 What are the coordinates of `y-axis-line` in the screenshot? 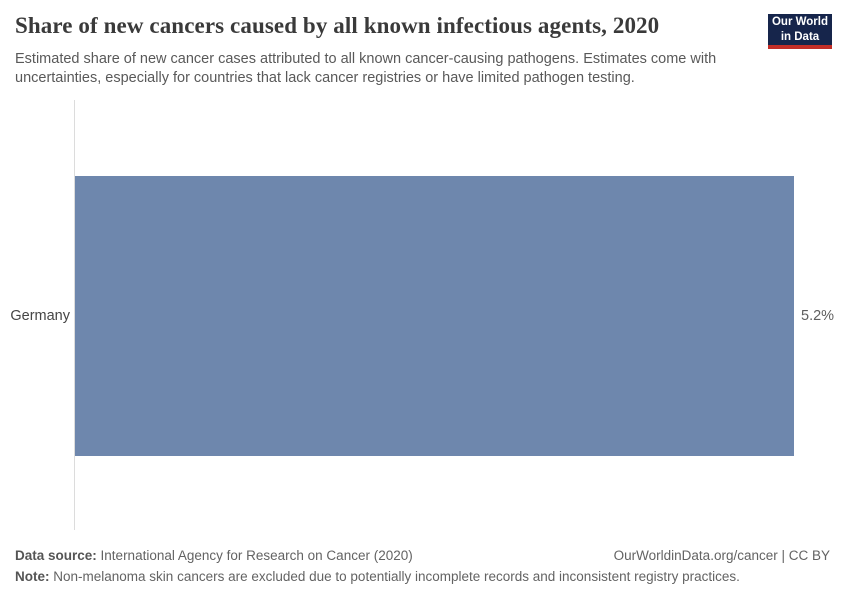 It's located at (74, 315).